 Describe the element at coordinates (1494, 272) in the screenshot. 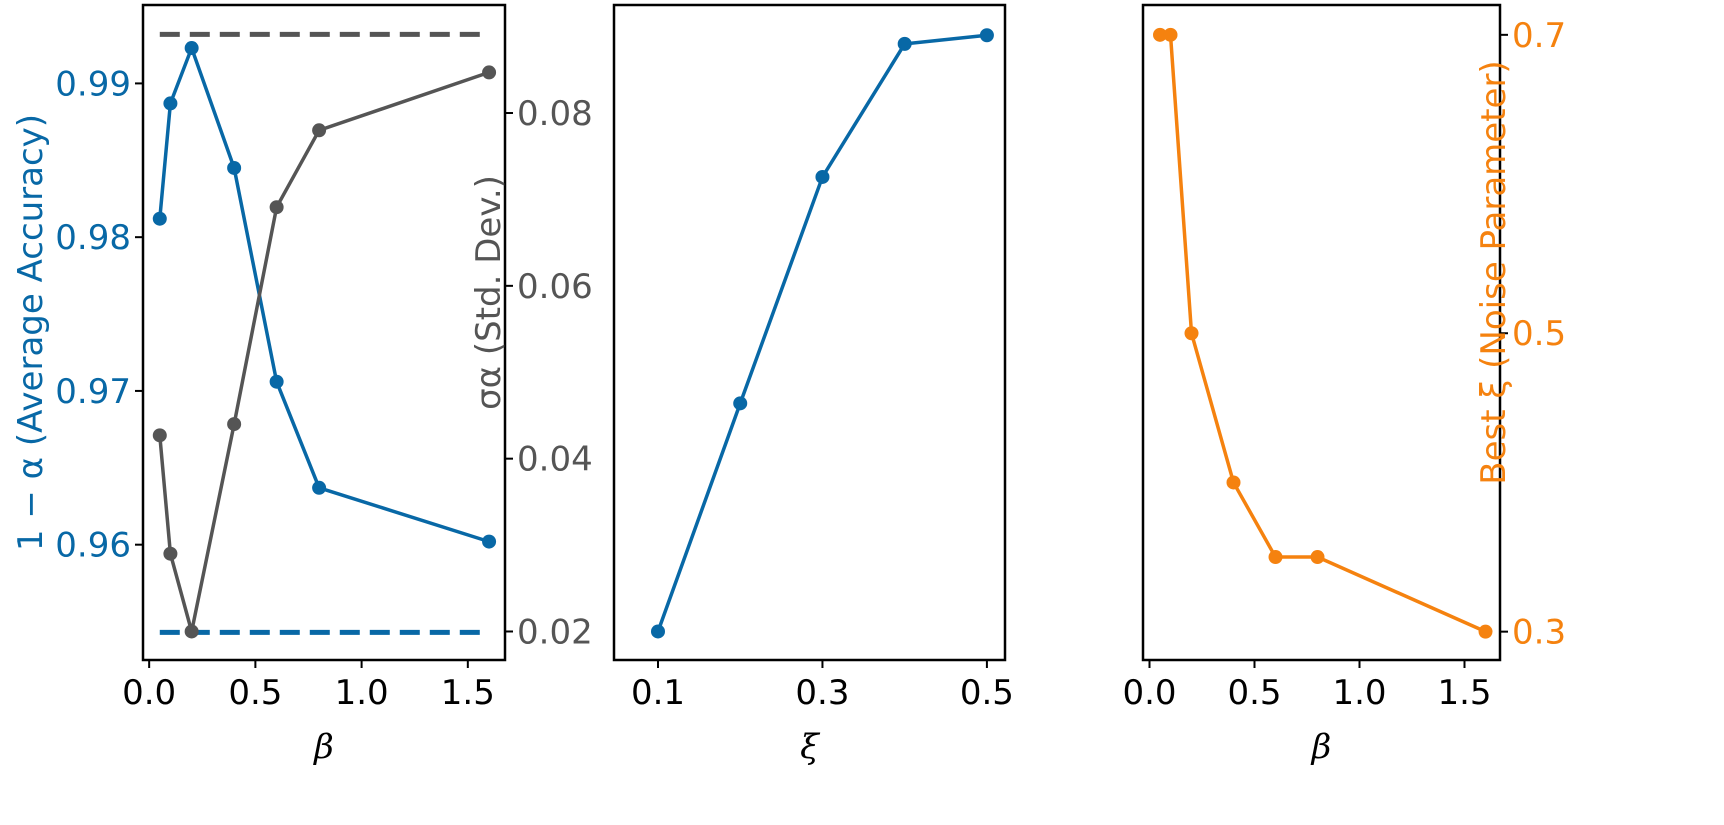

I see `y-right-axis-label: Best ξ (Noise Parameter)` at that location.